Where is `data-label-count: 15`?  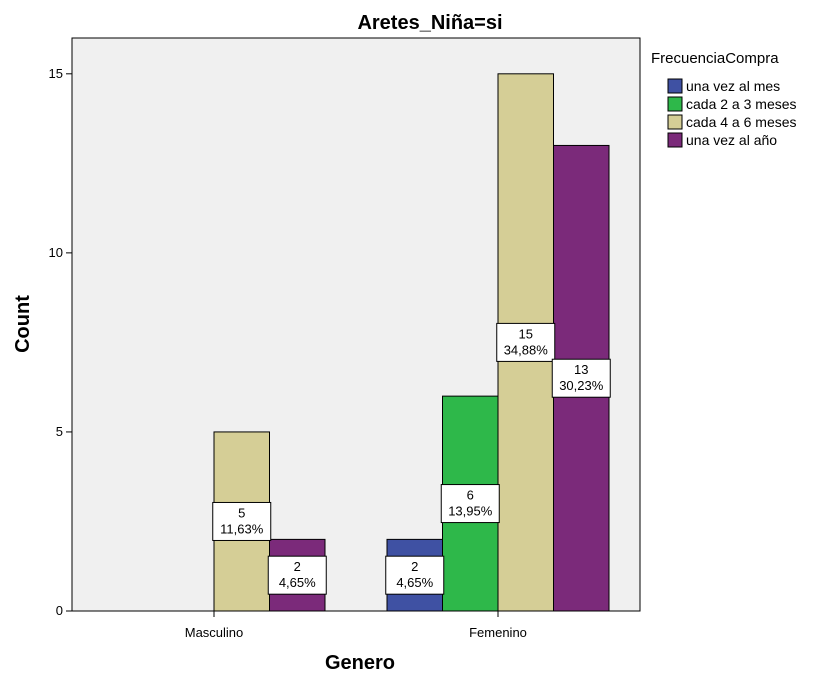 data-label-count: 15 is located at coordinates (526, 333).